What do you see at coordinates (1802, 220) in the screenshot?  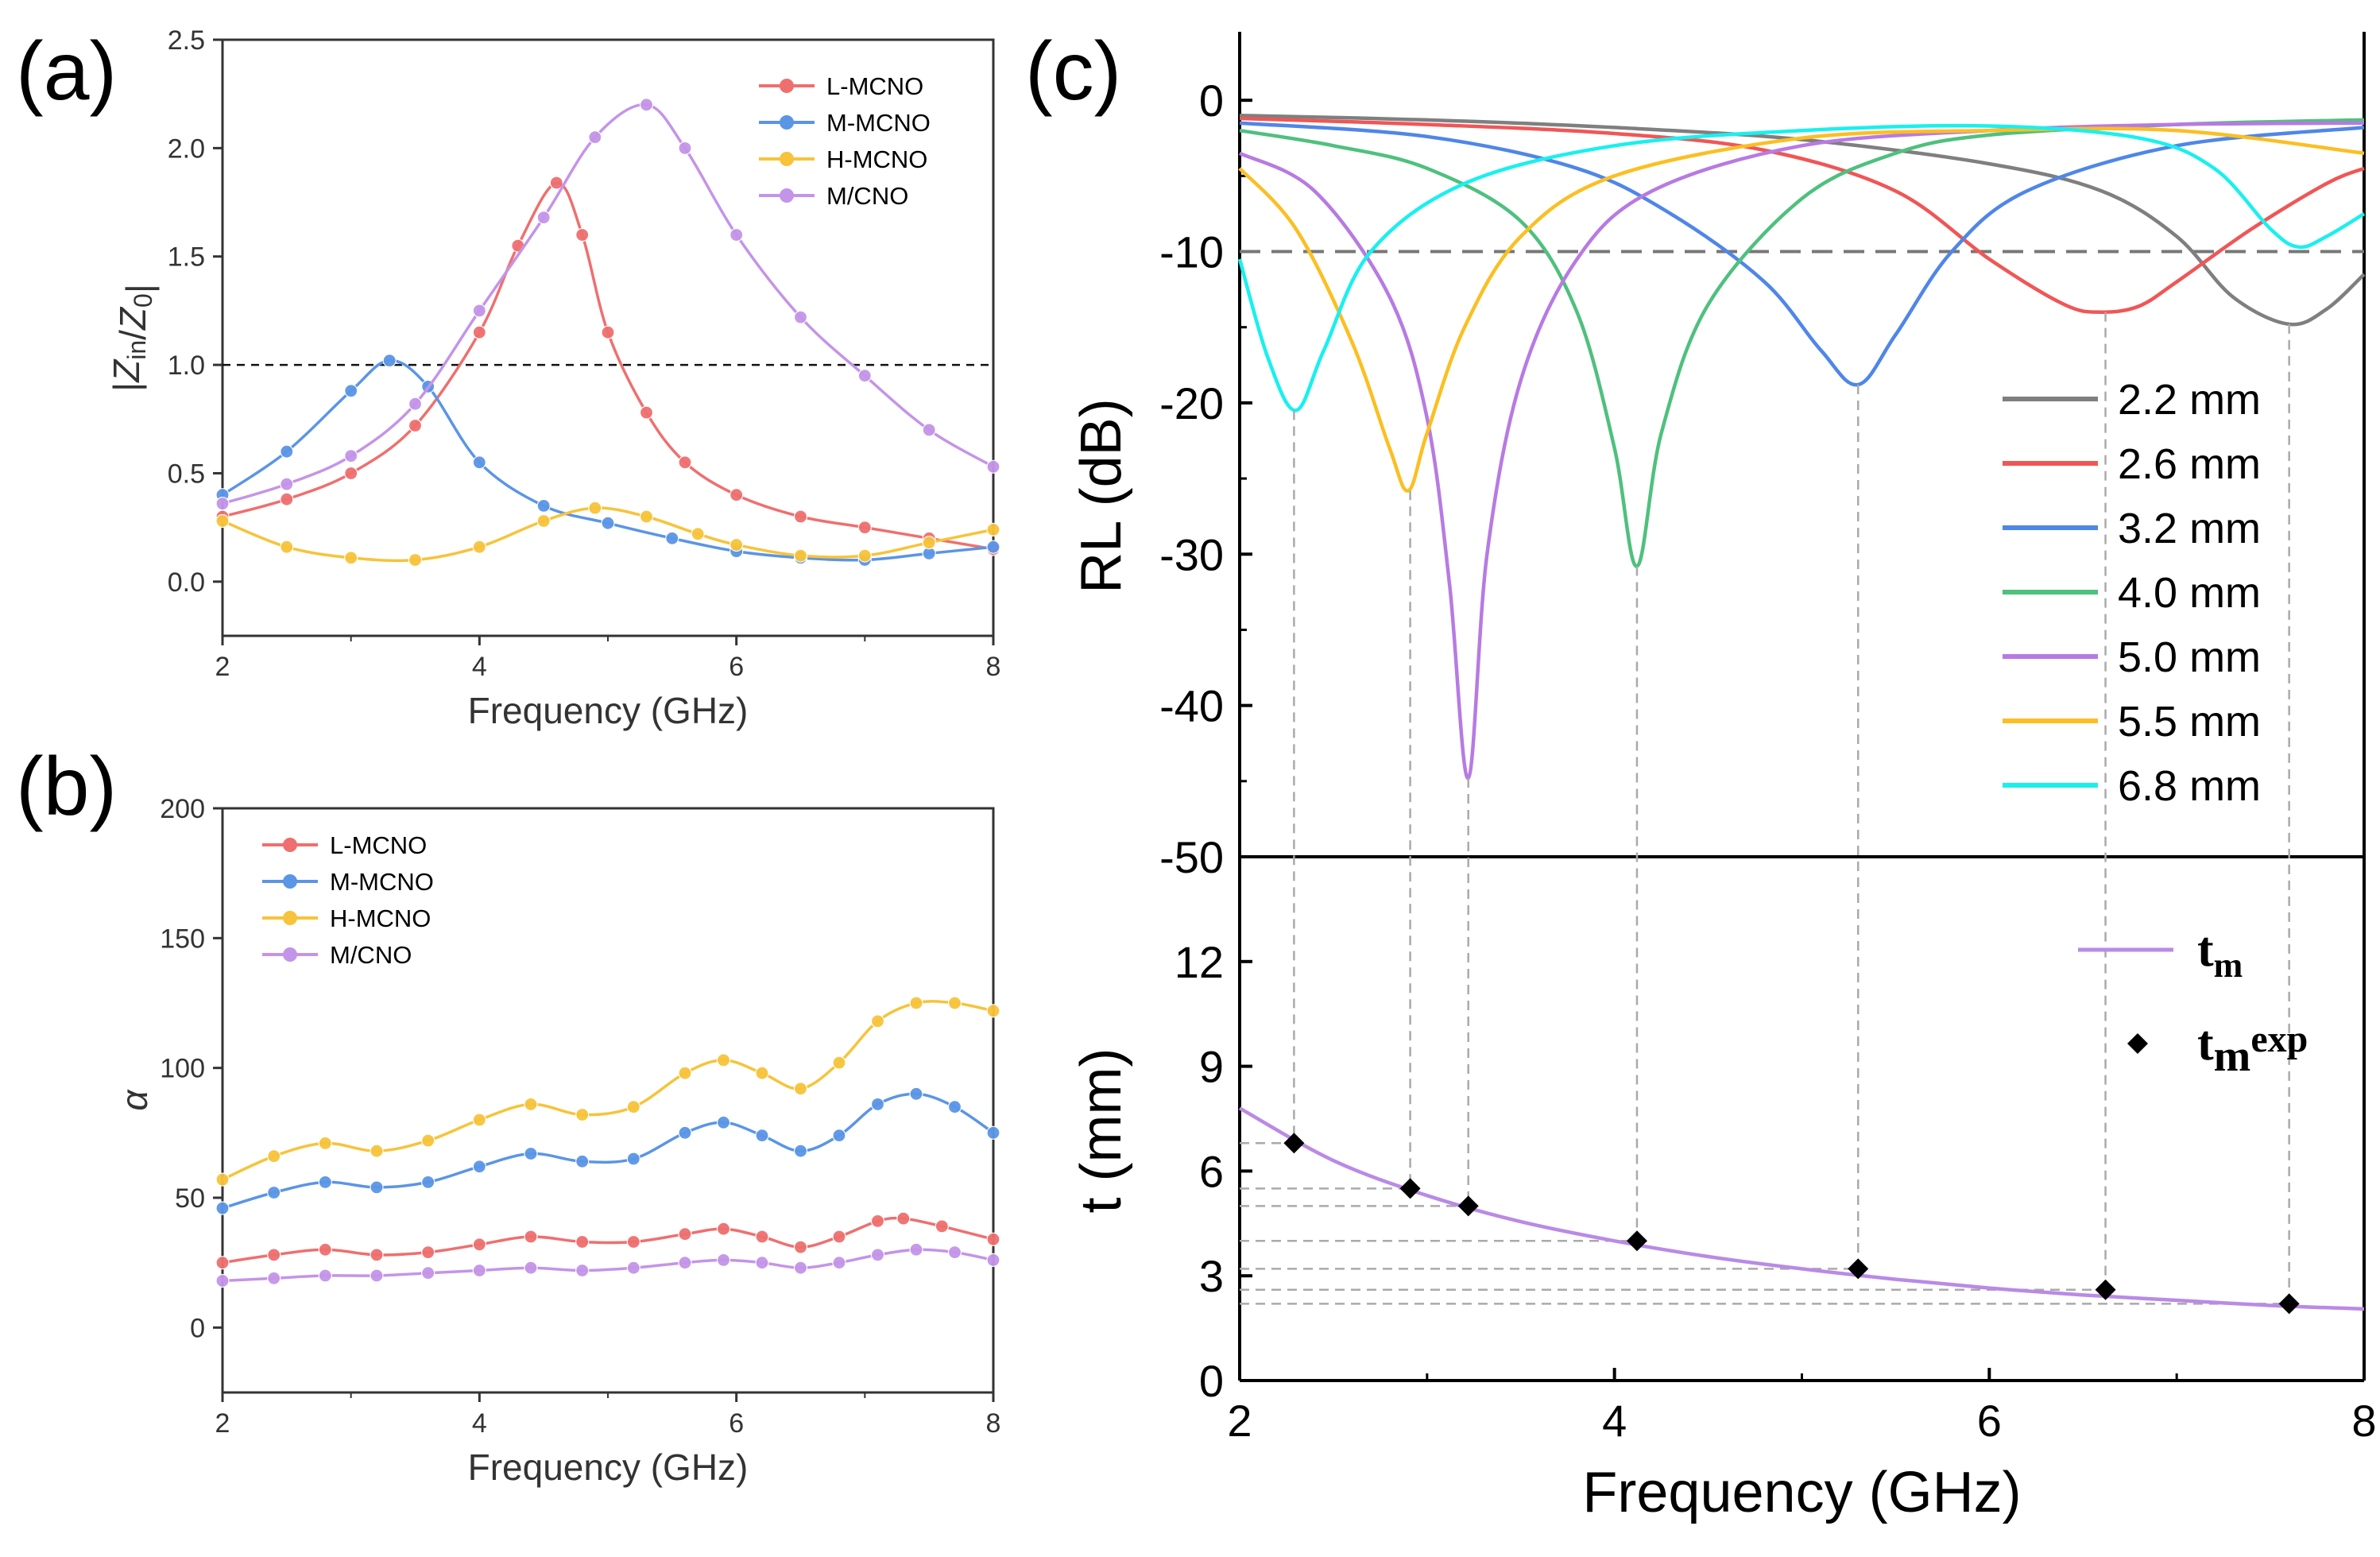 I see `series-line-2-2-mm` at bounding box center [1802, 220].